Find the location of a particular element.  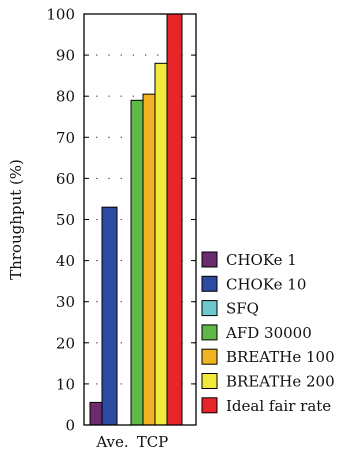

legend-label: Ideal fair rate is located at coordinates (278, 406).